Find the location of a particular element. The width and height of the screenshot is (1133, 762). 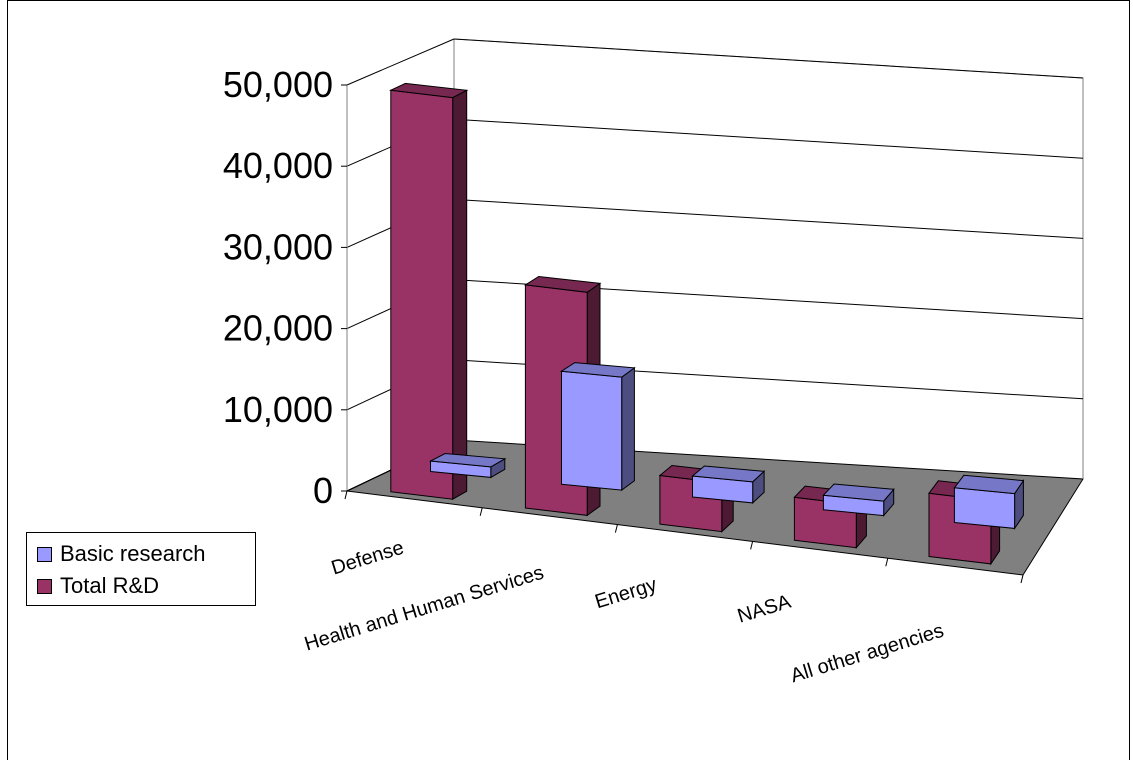

bar-basic-research-defense-top is located at coordinates (467, 460).